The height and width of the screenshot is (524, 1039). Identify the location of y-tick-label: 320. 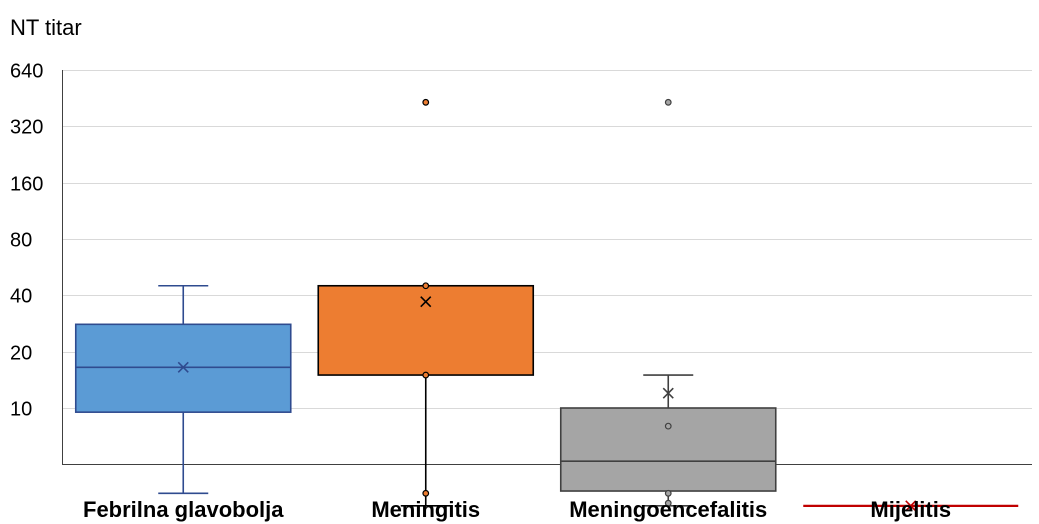
(26, 128).